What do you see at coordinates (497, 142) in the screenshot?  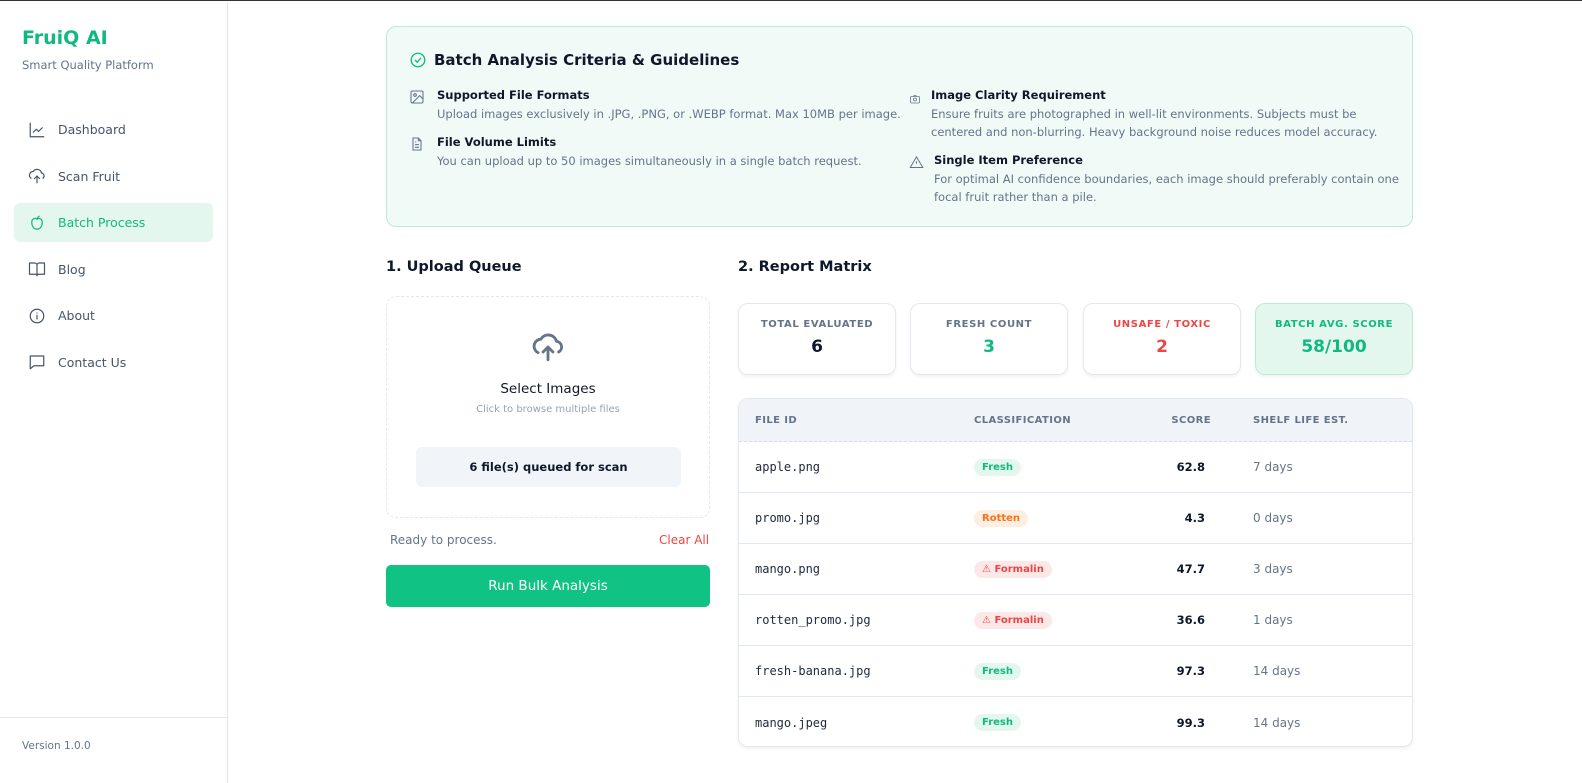 I see `guideline-title: File Volume Limits` at bounding box center [497, 142].